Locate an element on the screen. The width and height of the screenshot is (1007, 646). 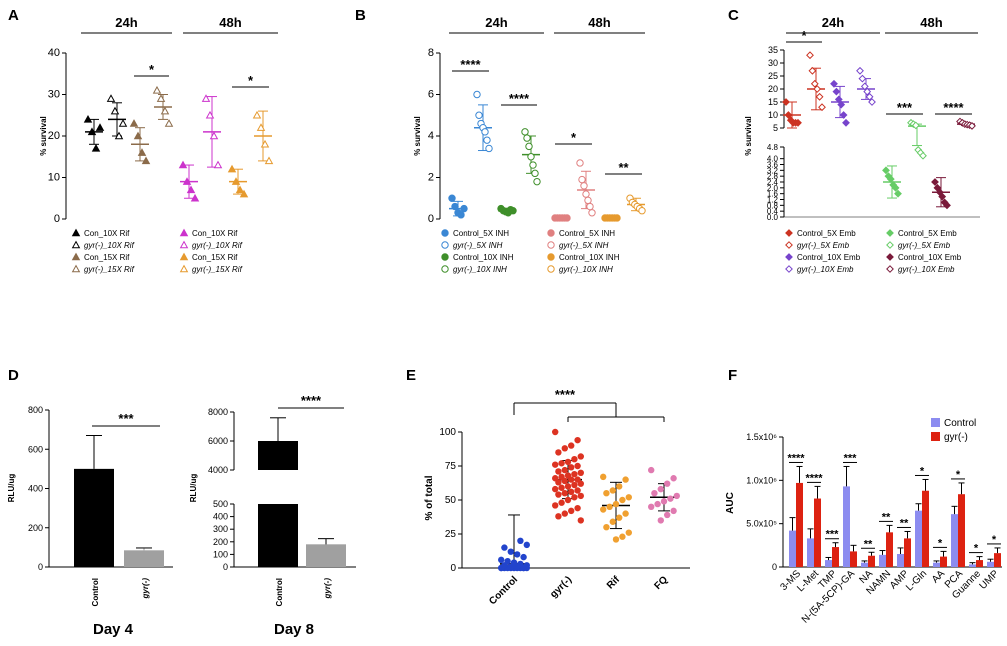
panel-f-category: UMP is located at coordinates (990, 580).